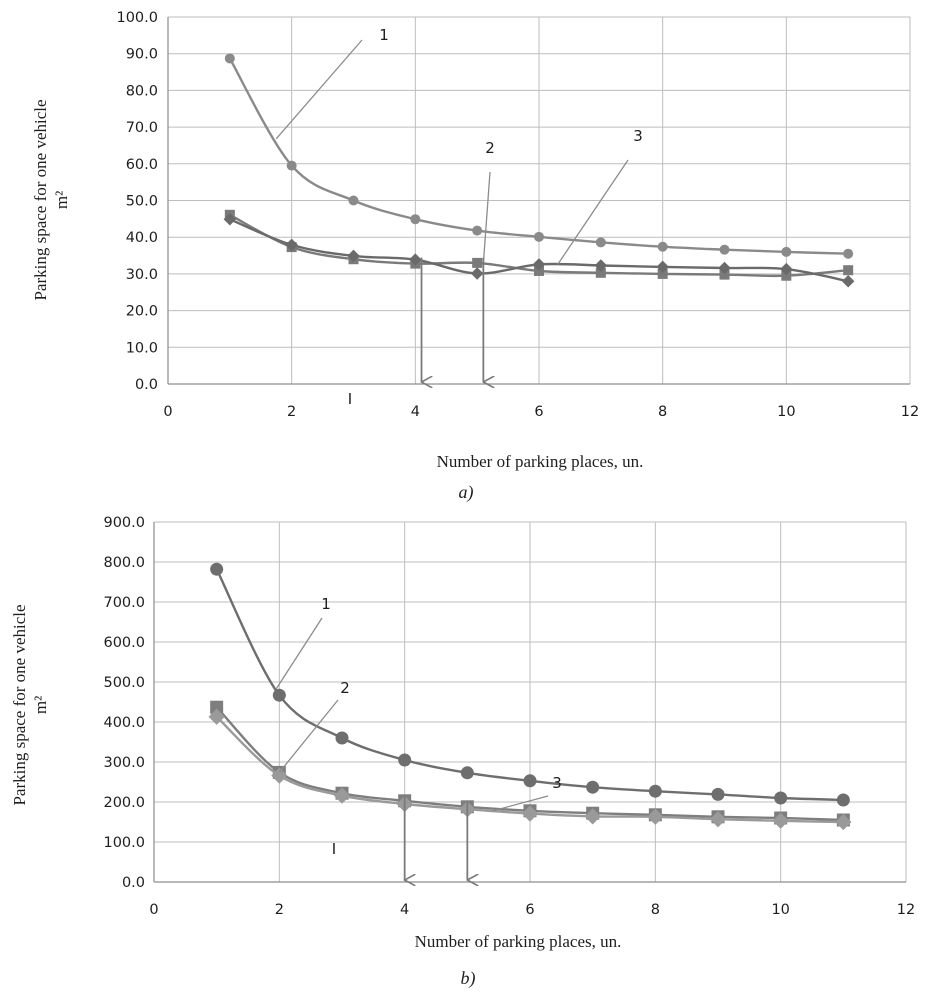 The image size is (925, 999). I want to click on y-tick-label: 700.0, so click(124, 603).